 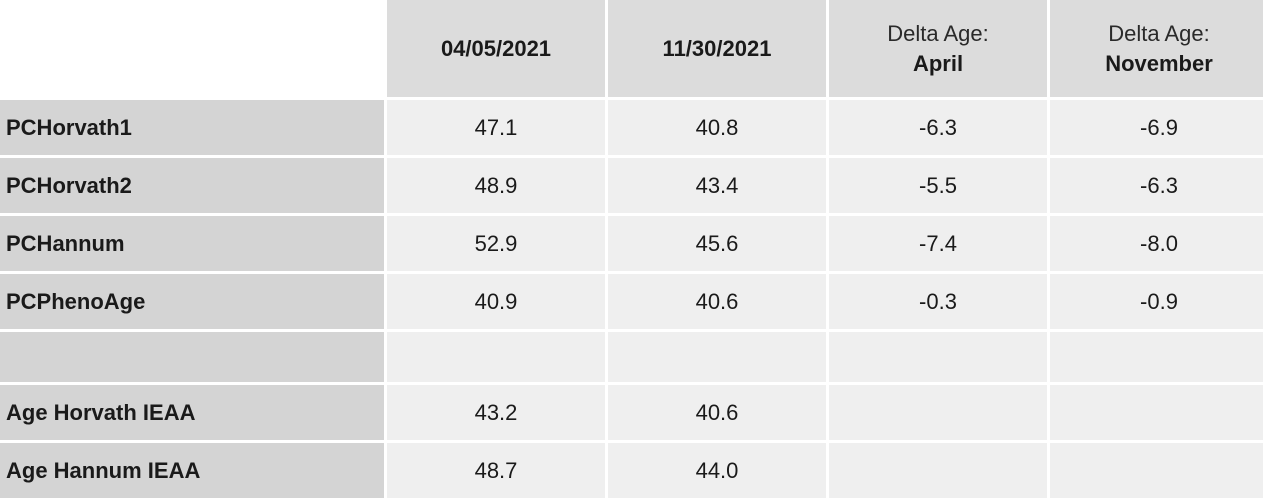 I want to click on row-label: PCHorvath1, so click(x=192, y=127).